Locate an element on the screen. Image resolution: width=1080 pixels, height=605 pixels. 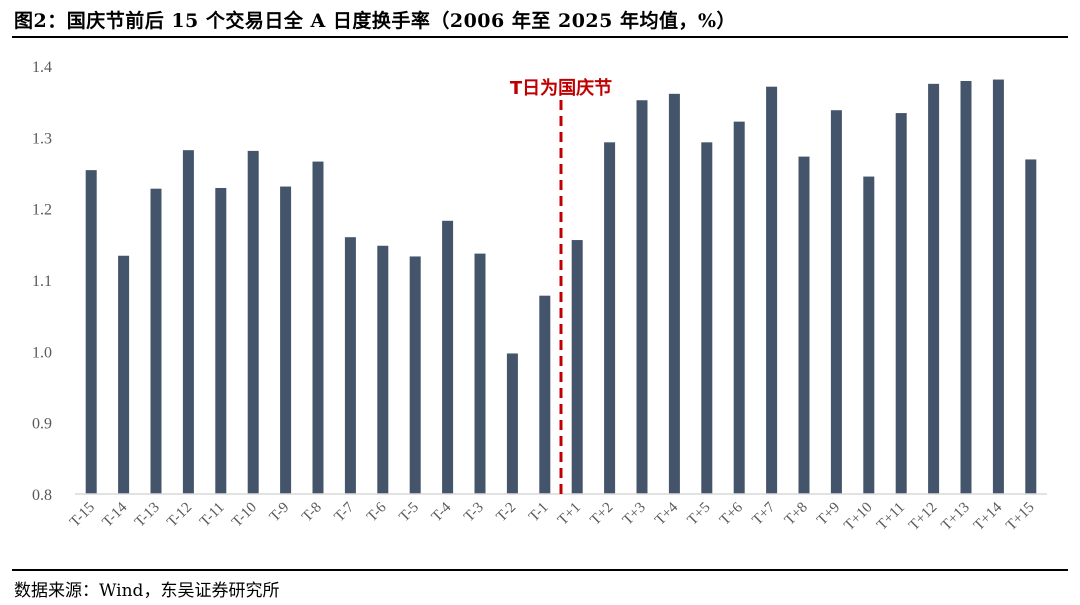
x-tick-label: T-1 is located at coordinates (539, 513).